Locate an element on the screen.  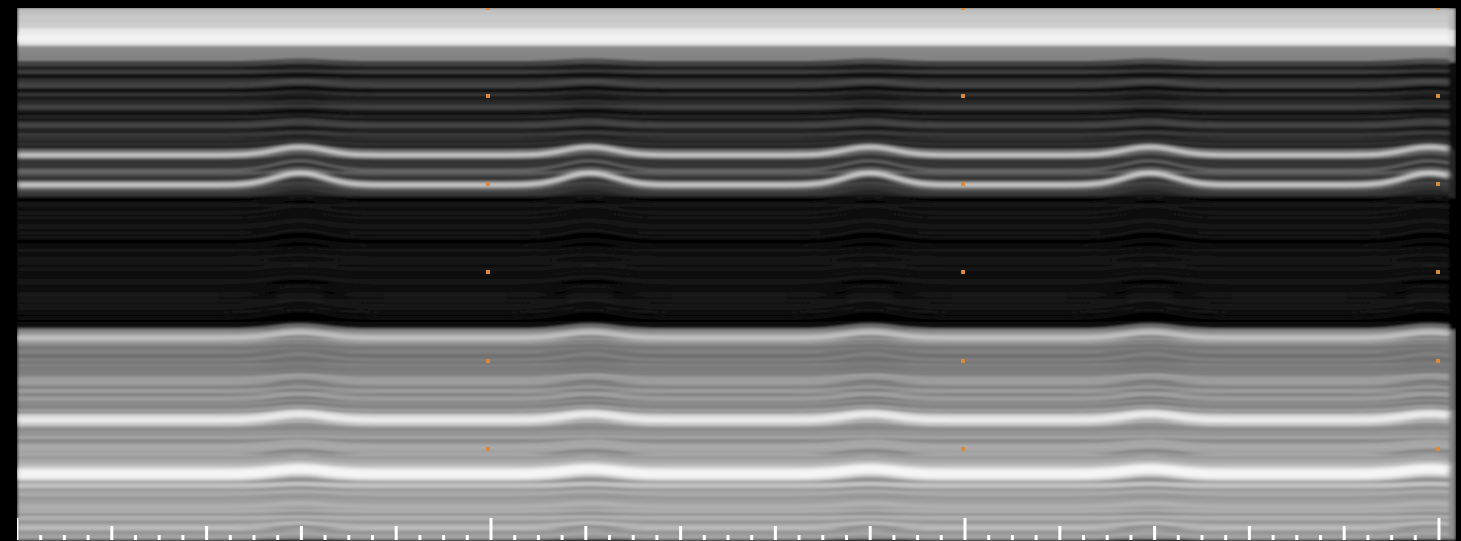
left-border is located at coordinates (8, 270).